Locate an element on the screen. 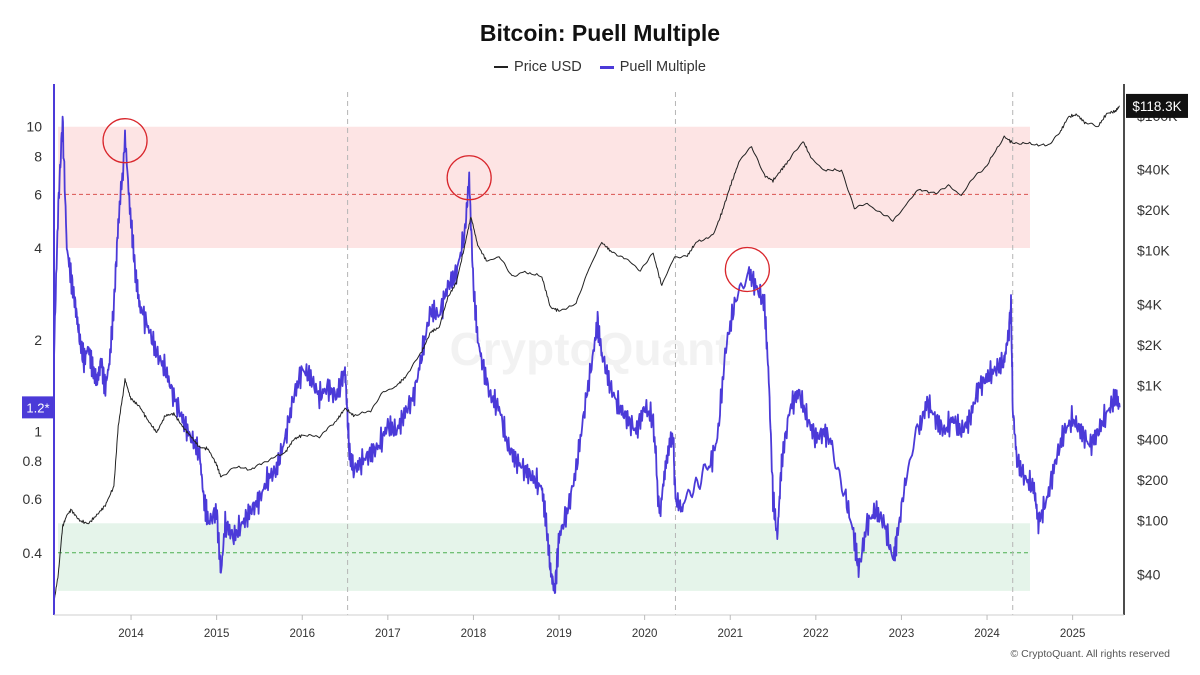  peak-annotations is located at coordinates (436, 205).